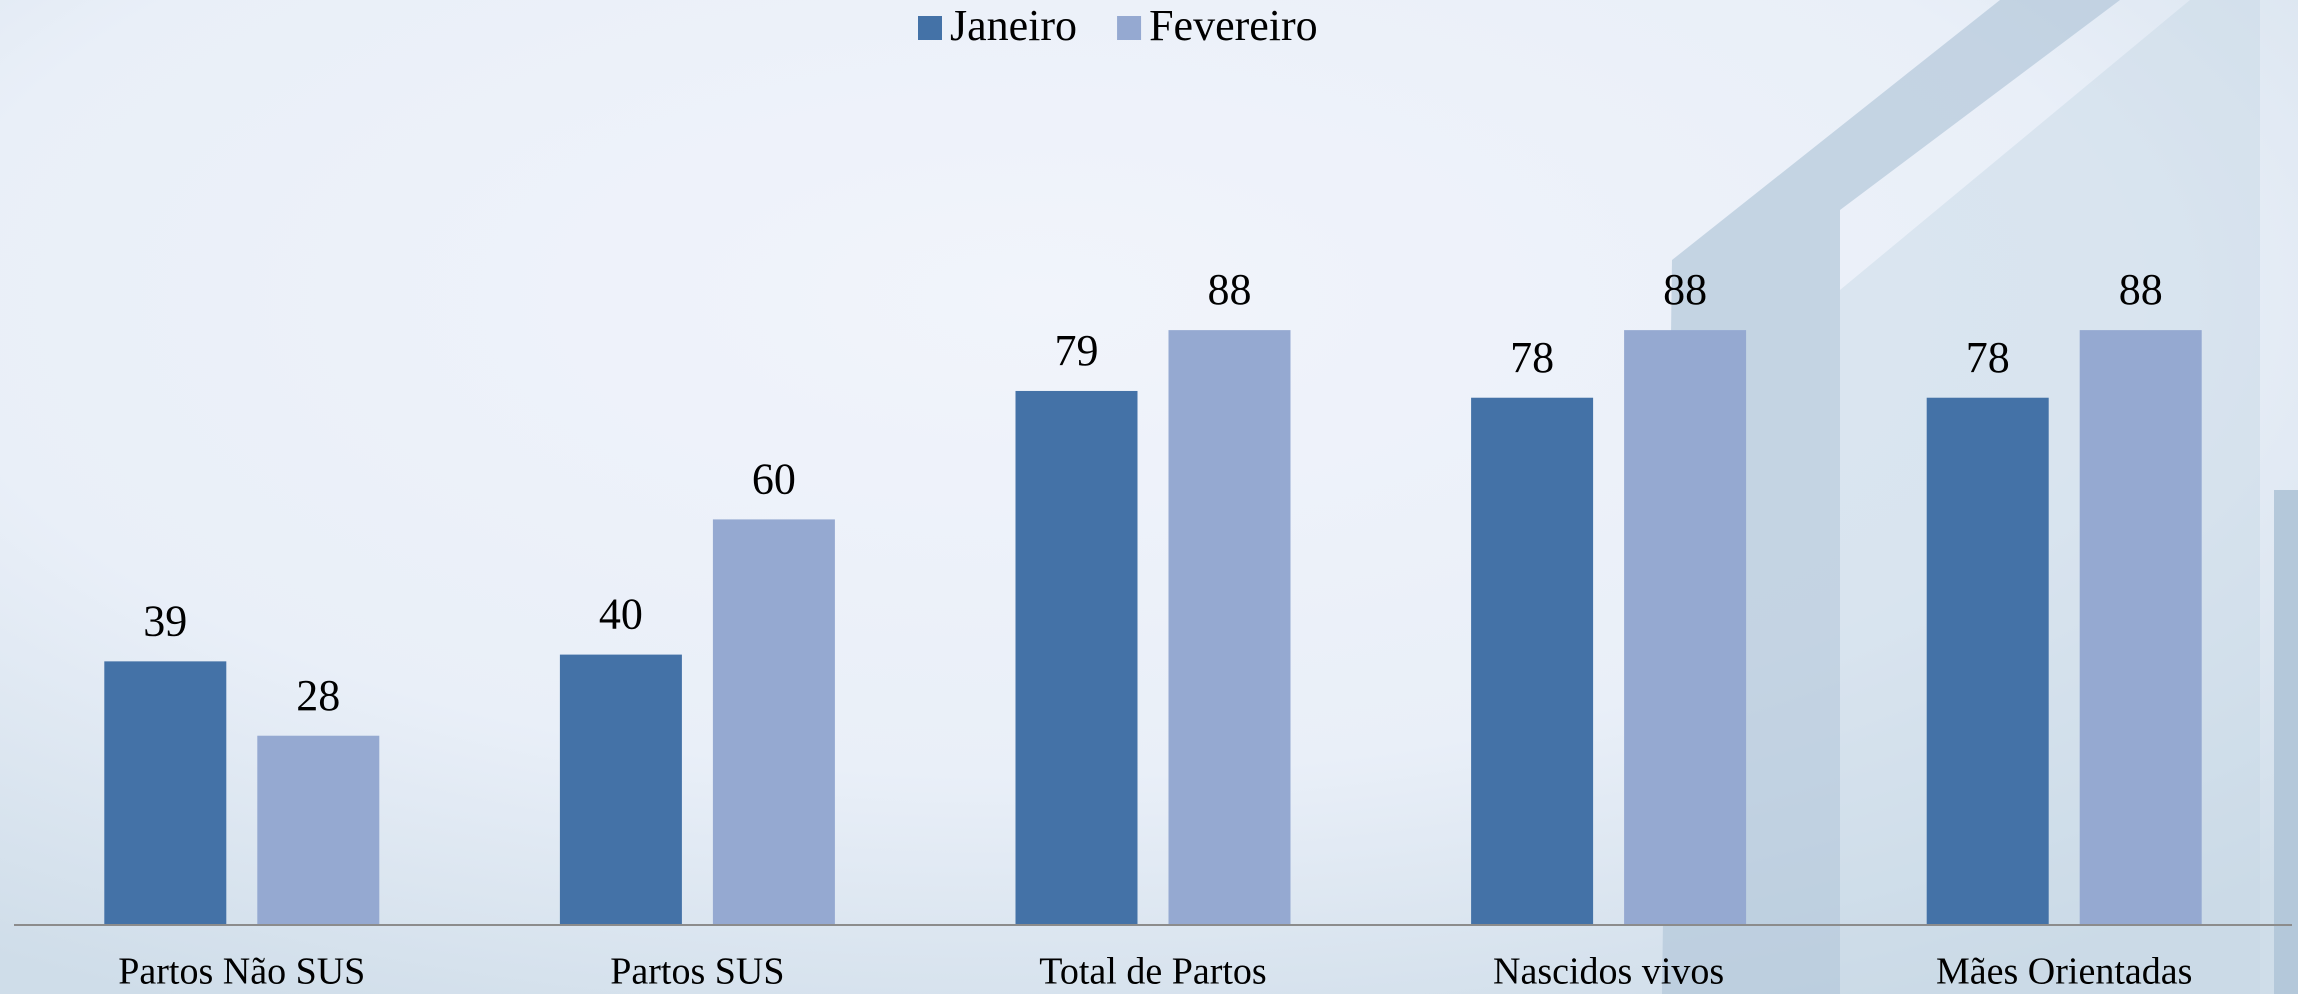 This screenshot has height=994, width=2298. Describe the element at coordinates (774, 478) in the screenshot. I see `data-label: 60` at that location.